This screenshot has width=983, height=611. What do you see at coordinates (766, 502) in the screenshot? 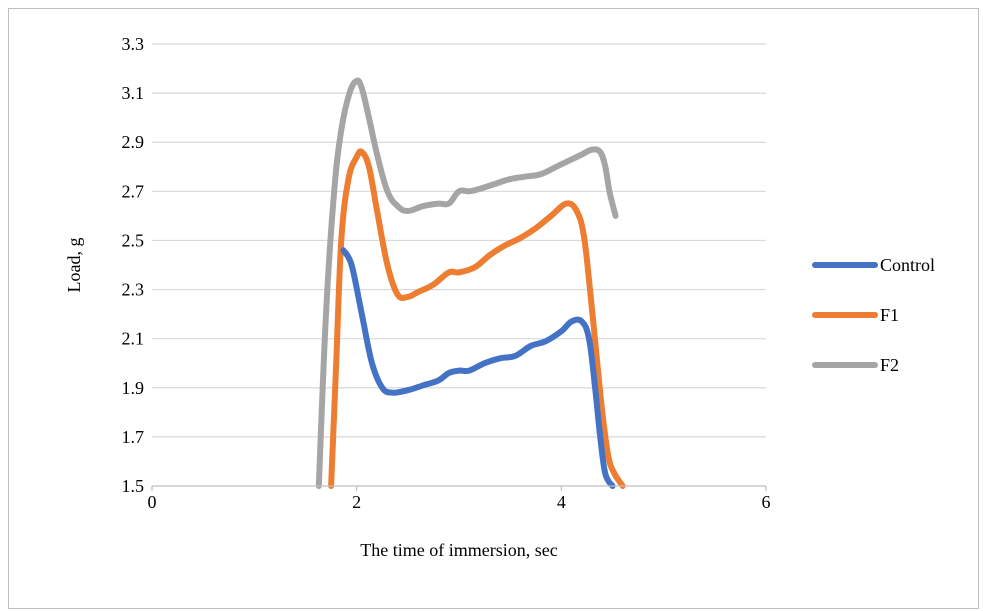
I see `x-tick-label: 6` at bounding box center [766, 502].